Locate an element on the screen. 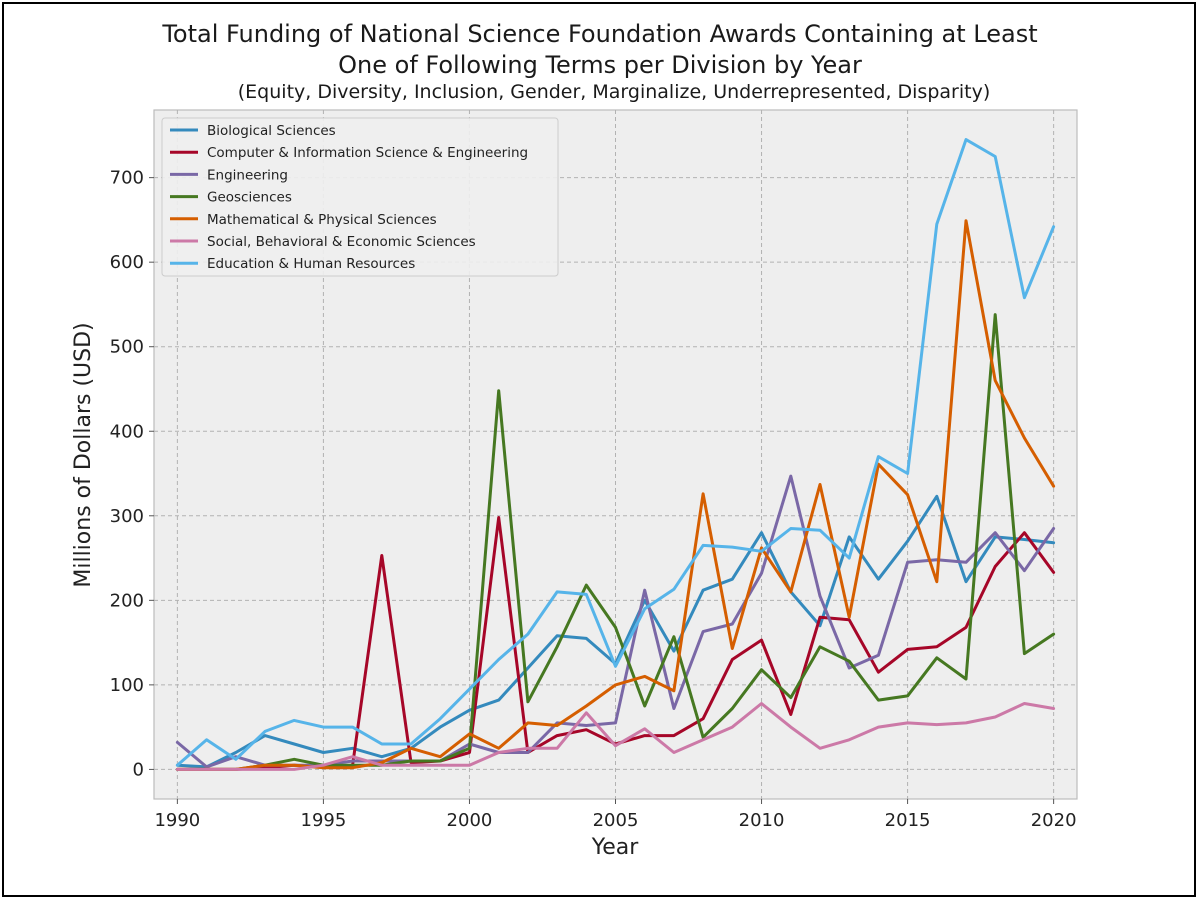 This screenshot has width=1200, height=901. x-tick-label: 2000 is located at coordinates (470, 820).